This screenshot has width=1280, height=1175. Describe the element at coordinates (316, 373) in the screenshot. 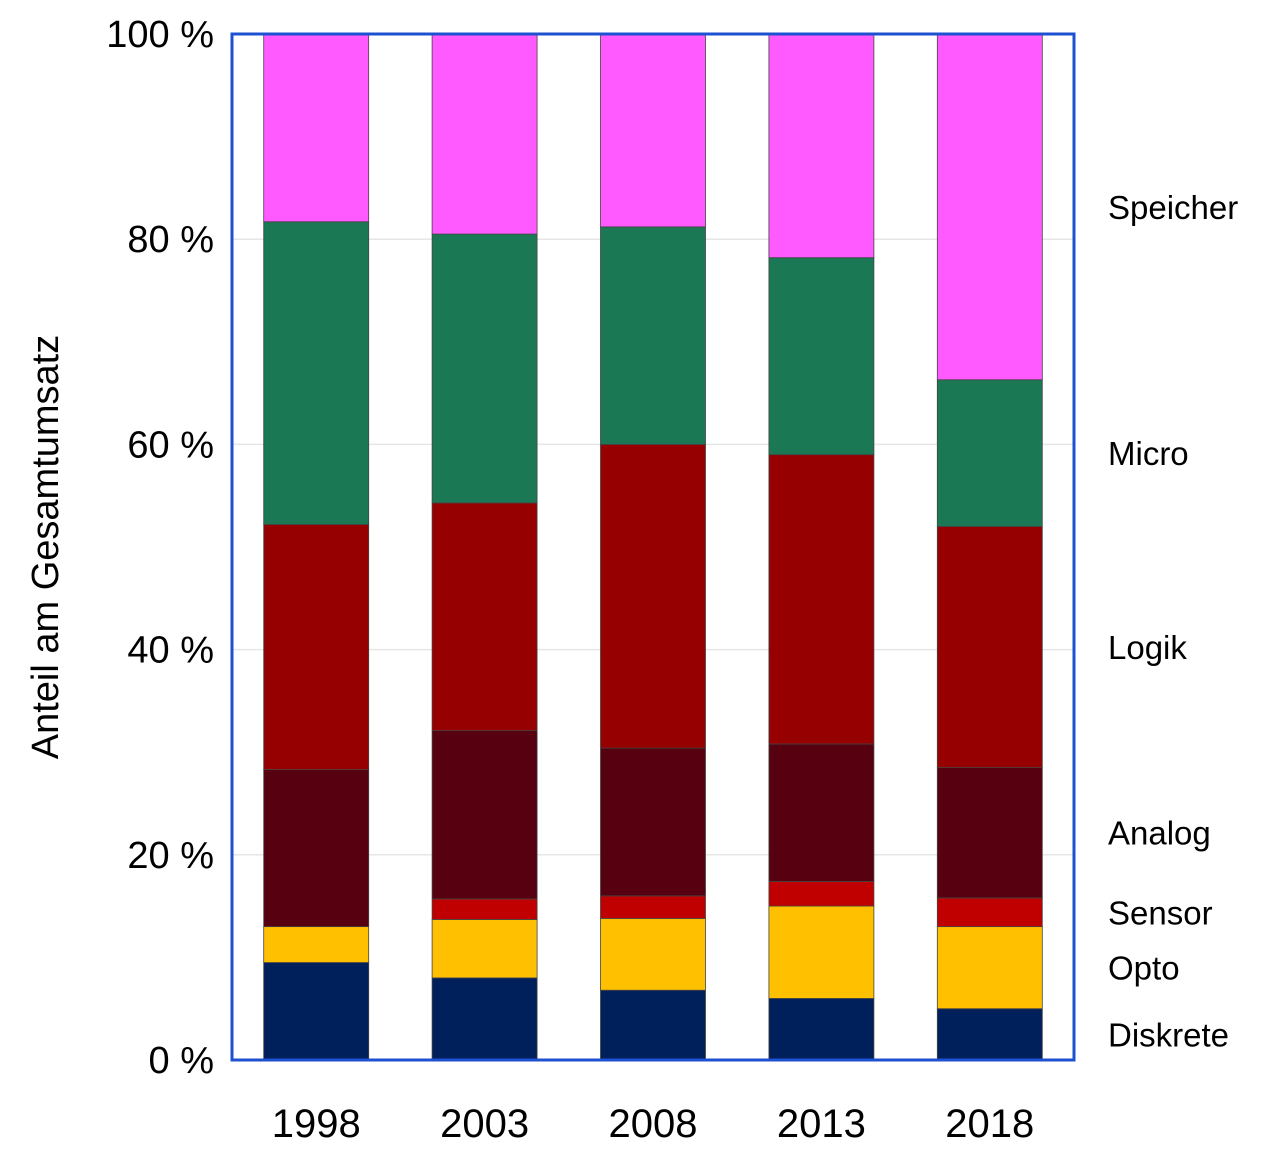

I see `bar-segment-micro-1998` at that location.